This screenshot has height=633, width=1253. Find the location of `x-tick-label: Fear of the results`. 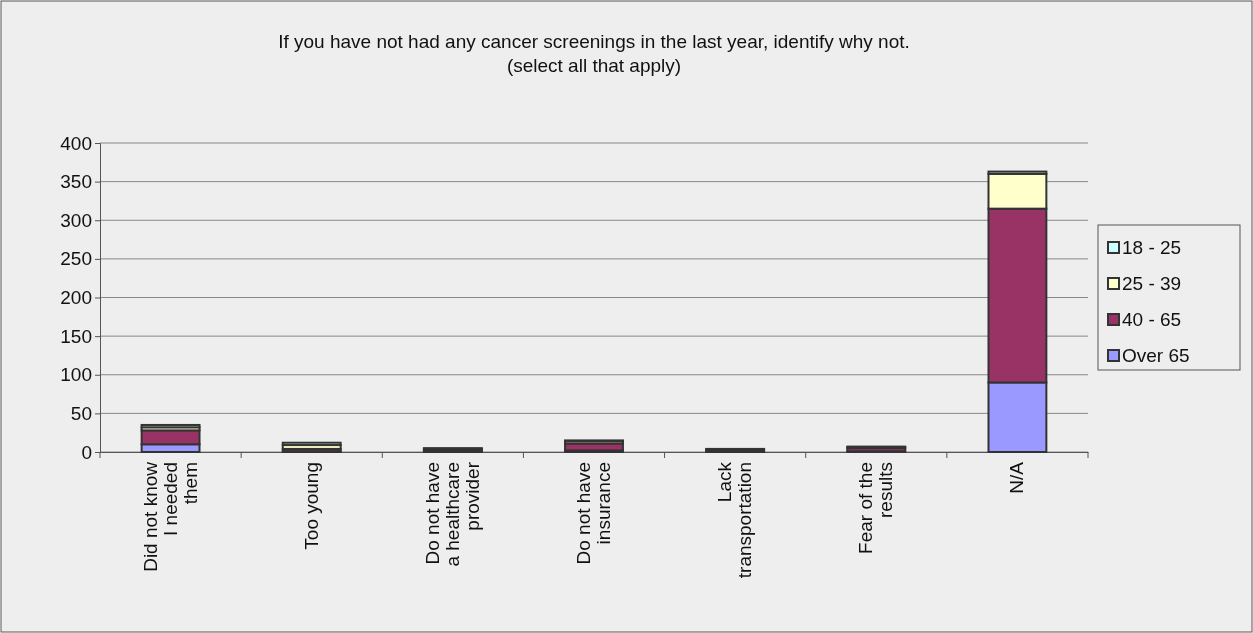

x-tick-label: Fear of the results is located at coordinates (876, 508).